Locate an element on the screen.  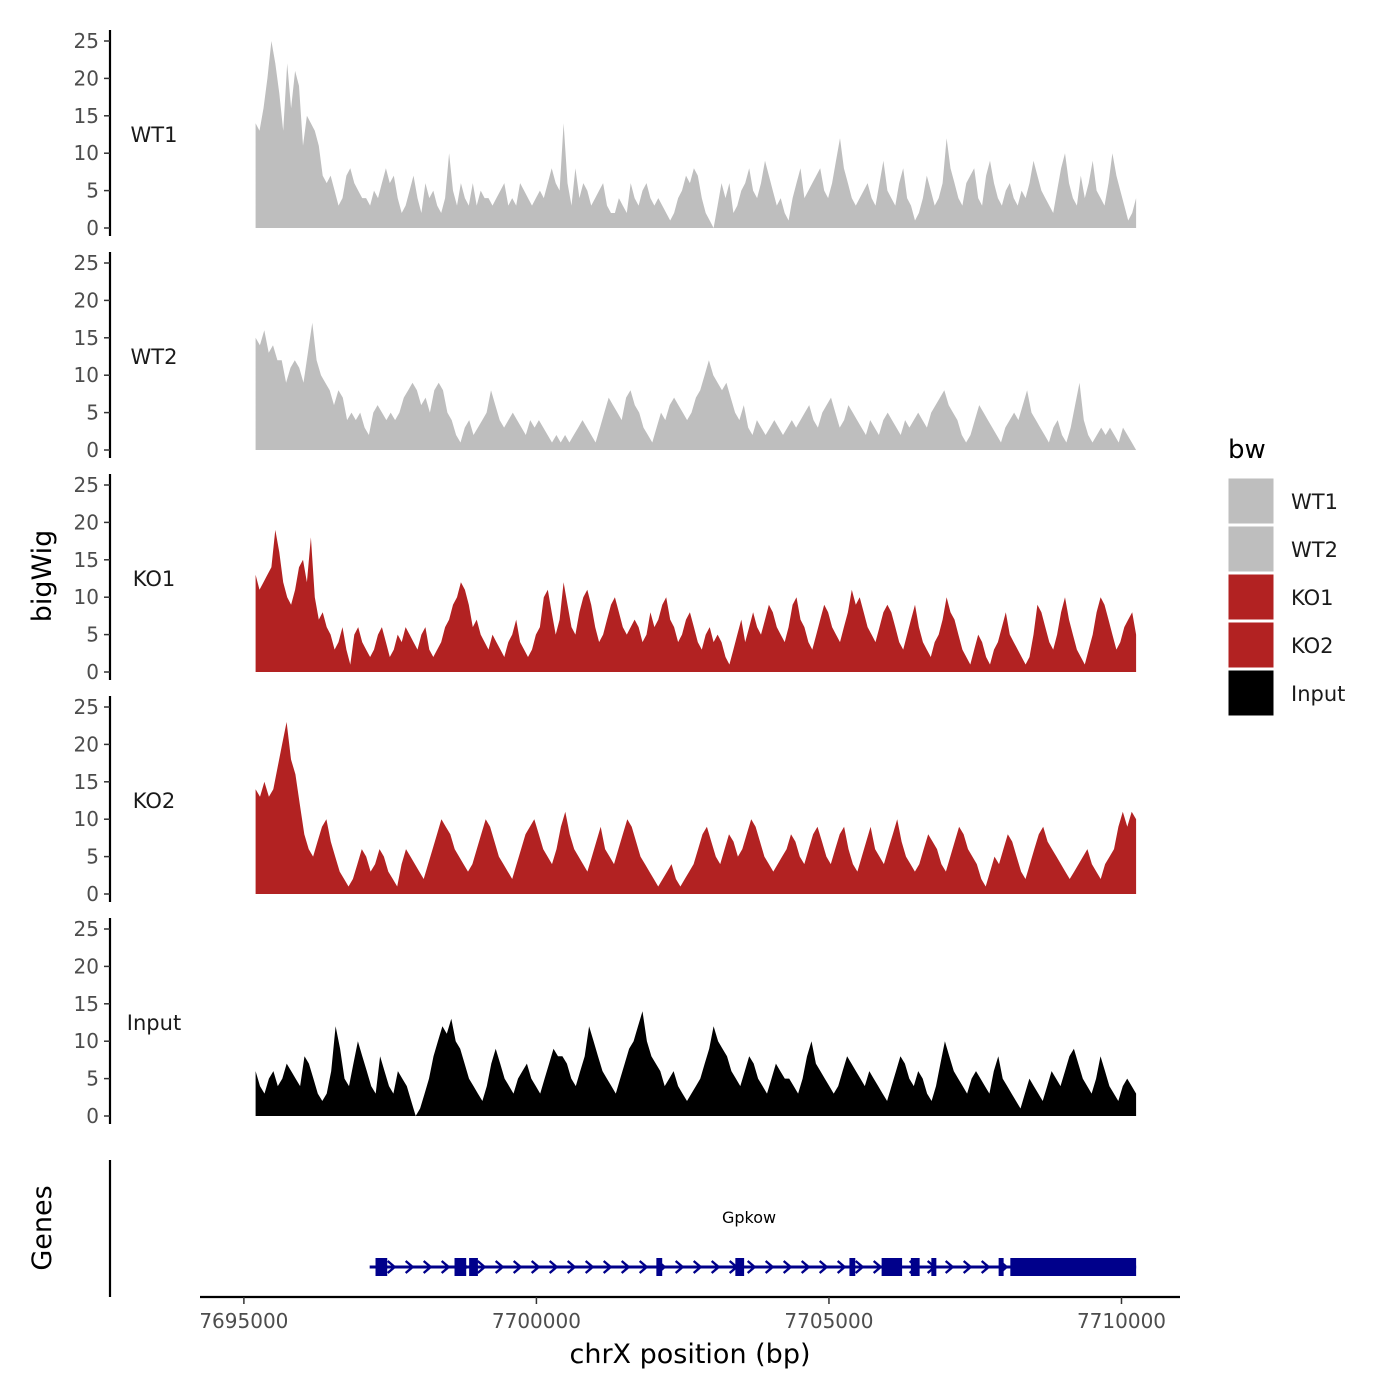
x-tick-label: 7705000 is located at coordinates (828, 1321).